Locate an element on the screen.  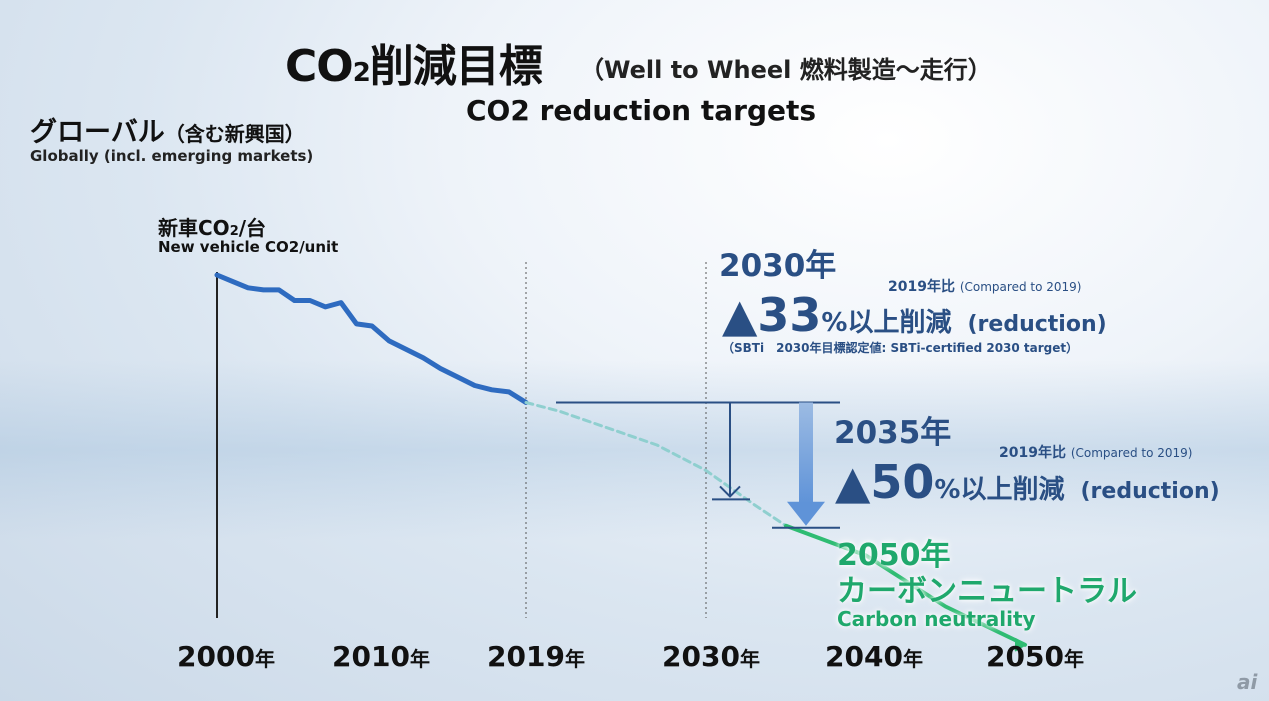
watermark-logo: ai is located at coordinates (1247, 682).